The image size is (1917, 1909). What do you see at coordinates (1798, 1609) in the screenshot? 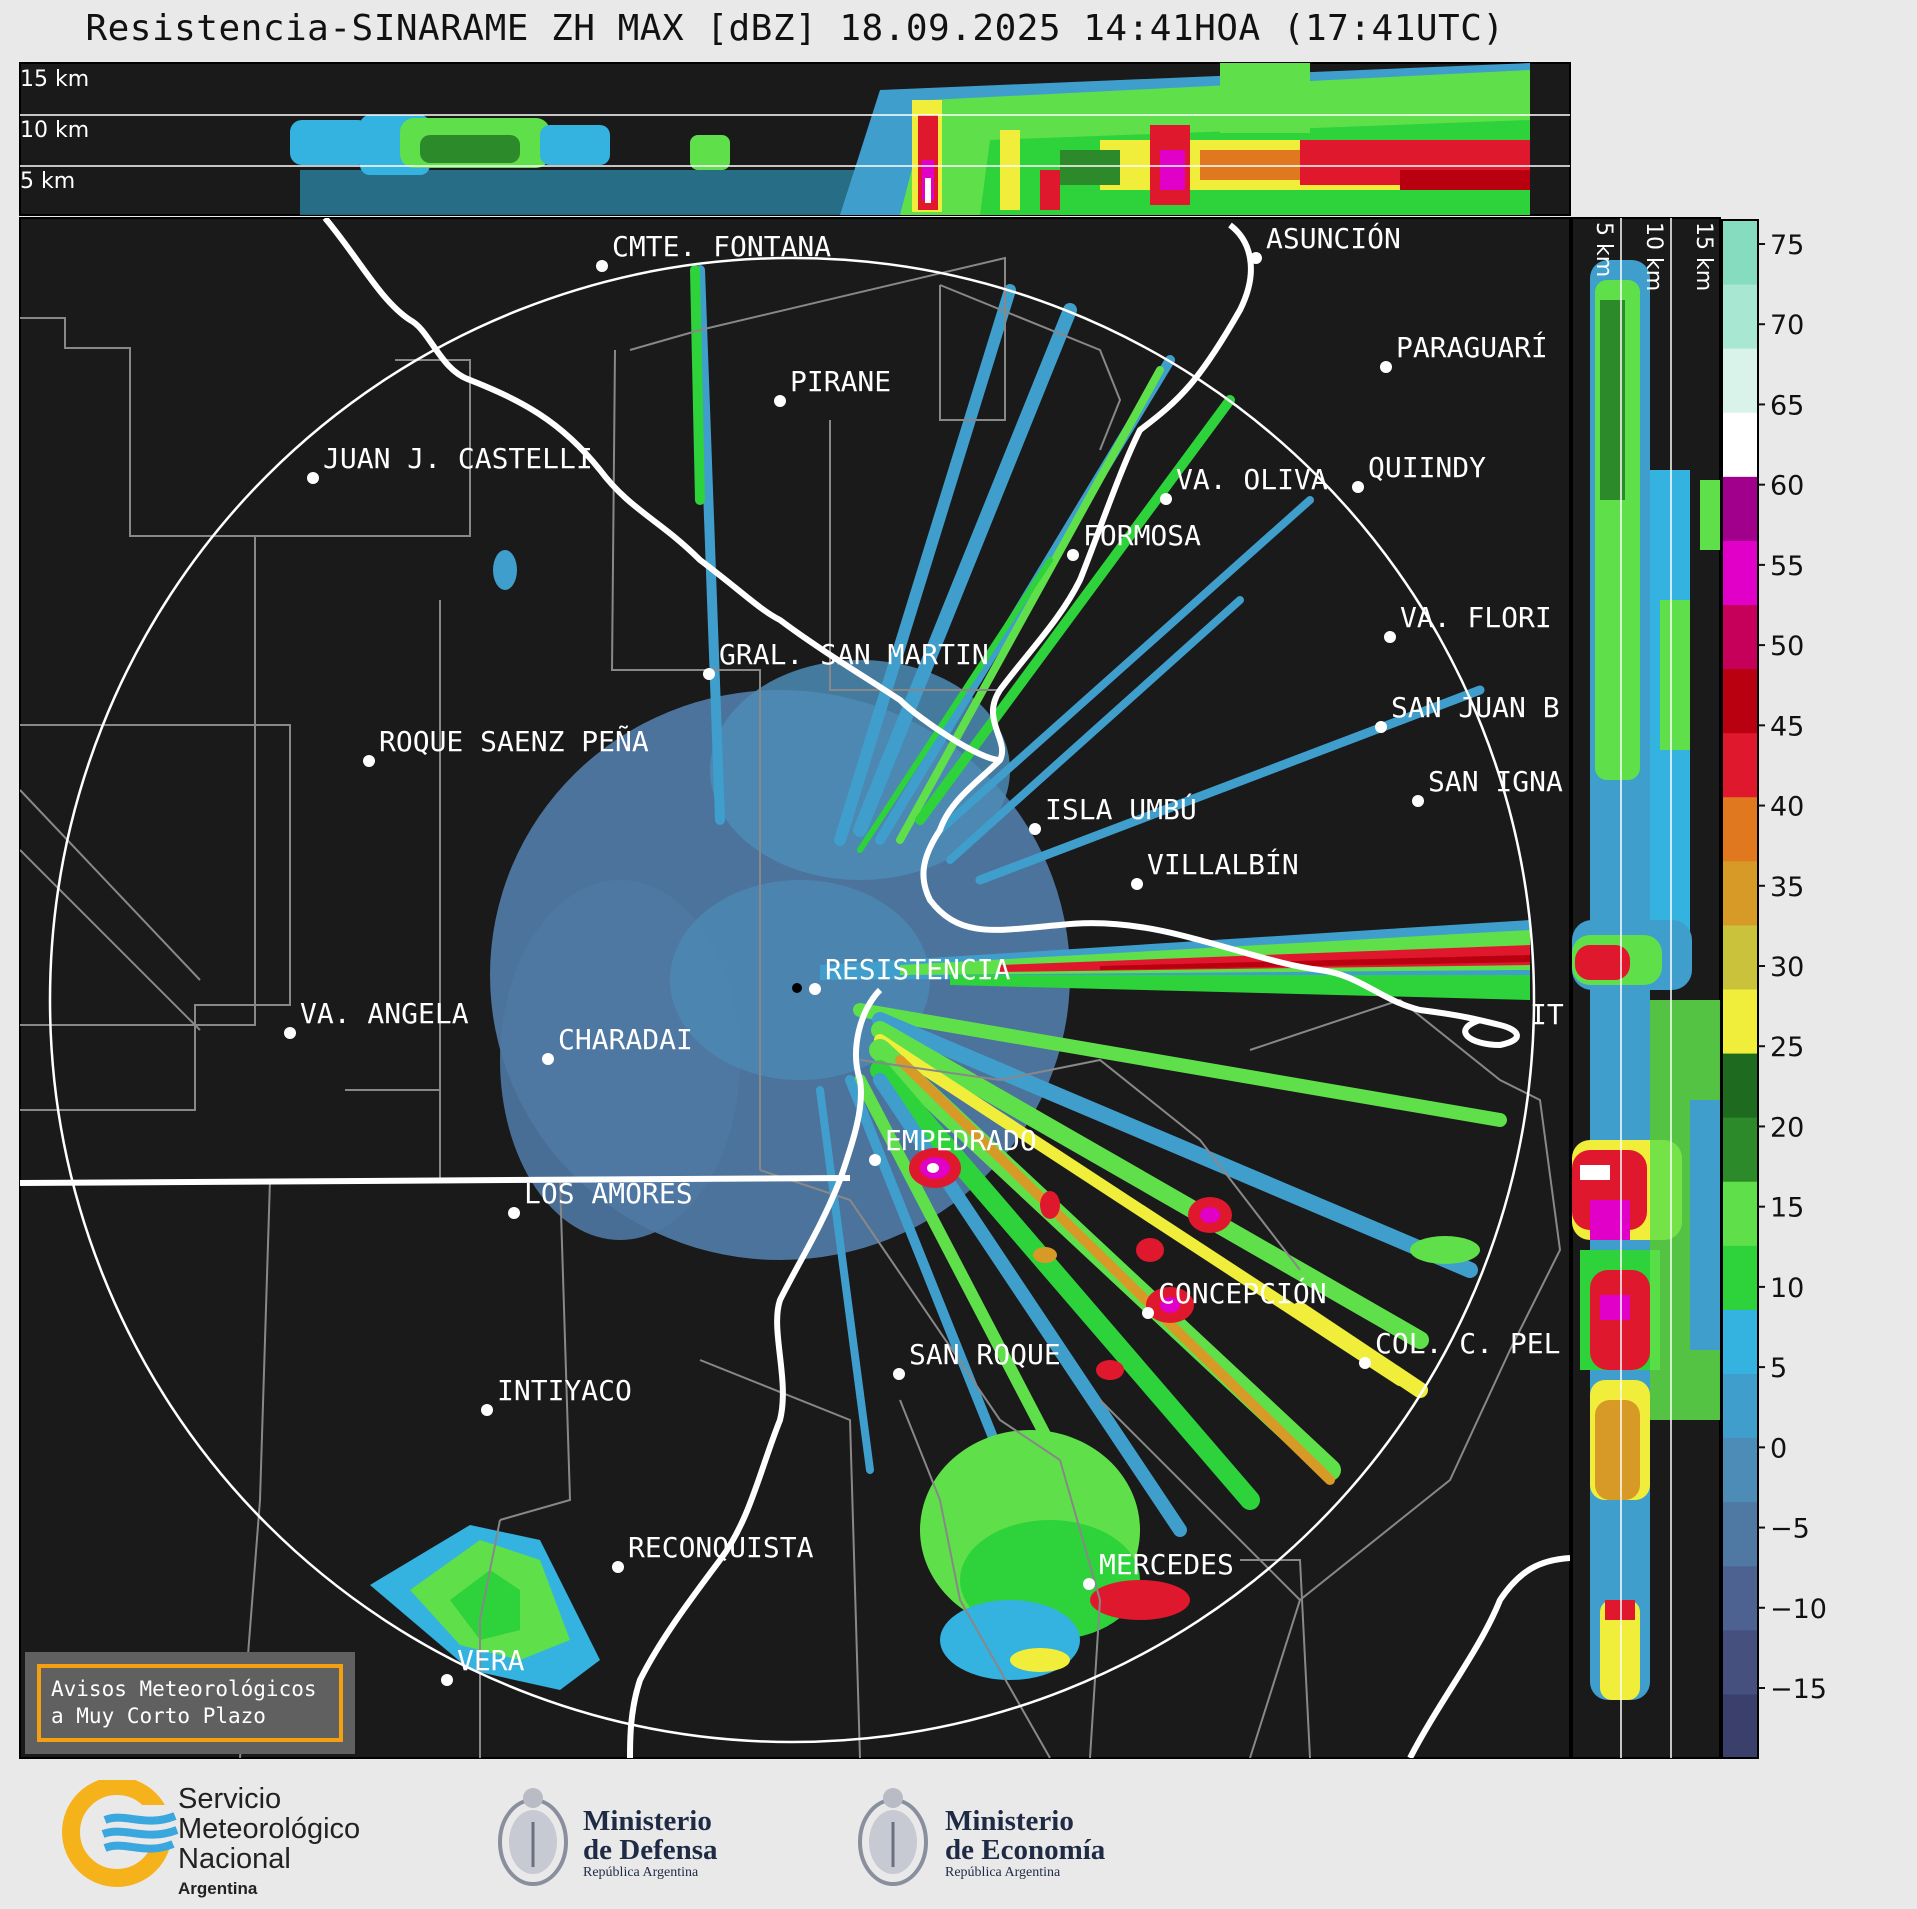
I see `colorbar-tick-label: −10` at bounding box center [1798, 1609].